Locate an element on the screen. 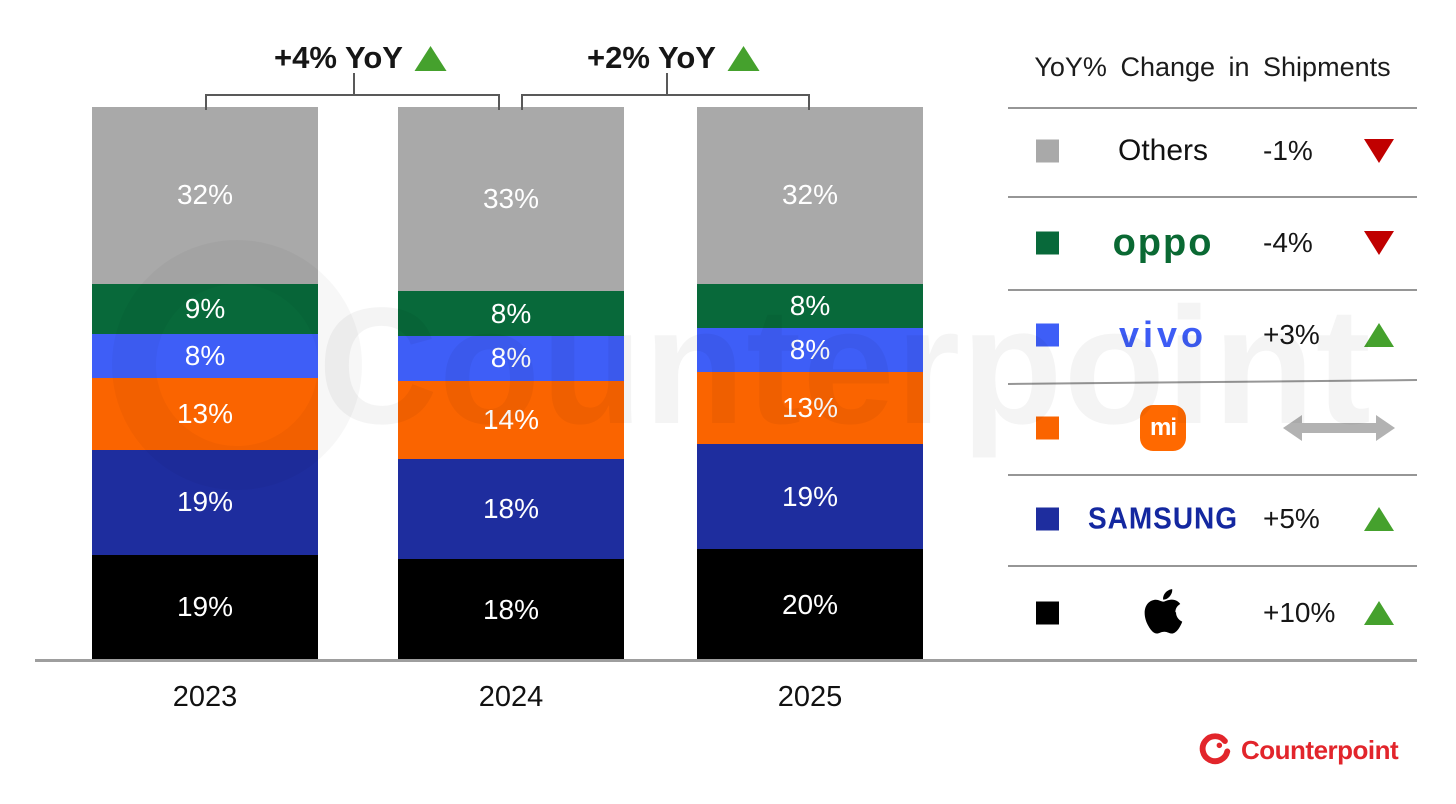  bar-segment-vivo-2025: 8% is located at coordinates (810, 350).